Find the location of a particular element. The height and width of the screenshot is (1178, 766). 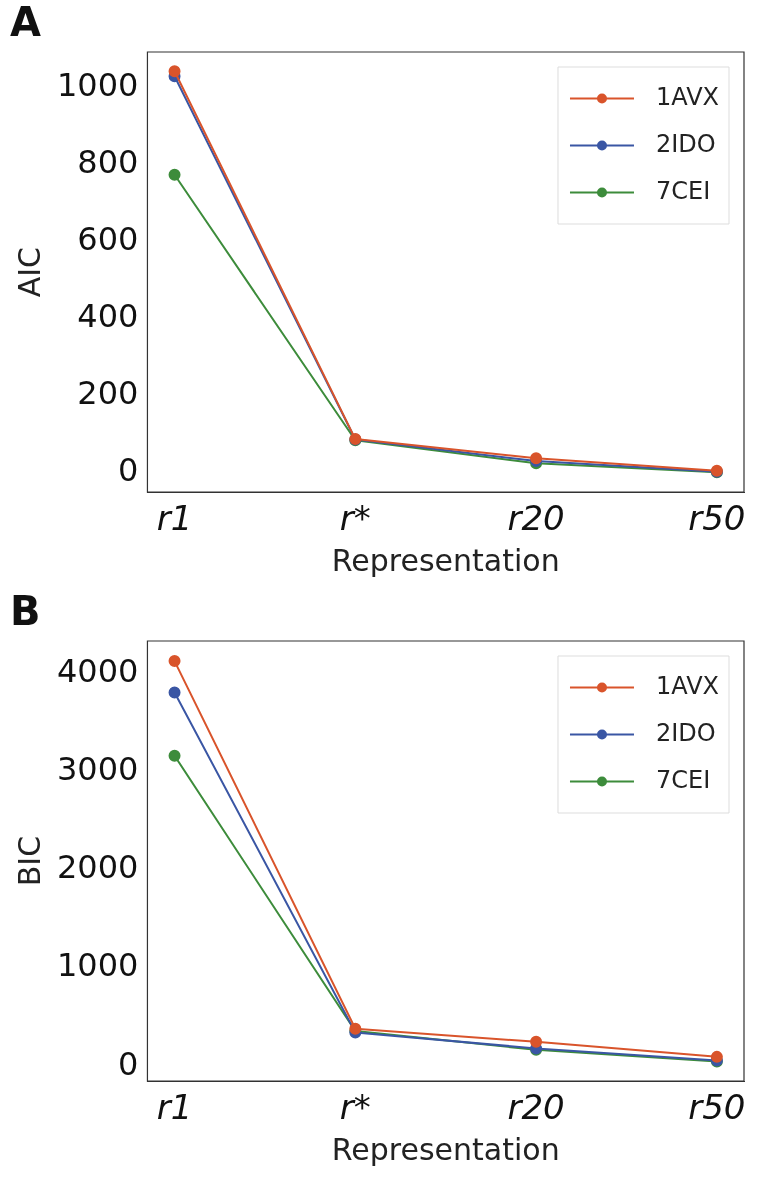

y-tick-label: 4000 is located at coordinates (98, 671).